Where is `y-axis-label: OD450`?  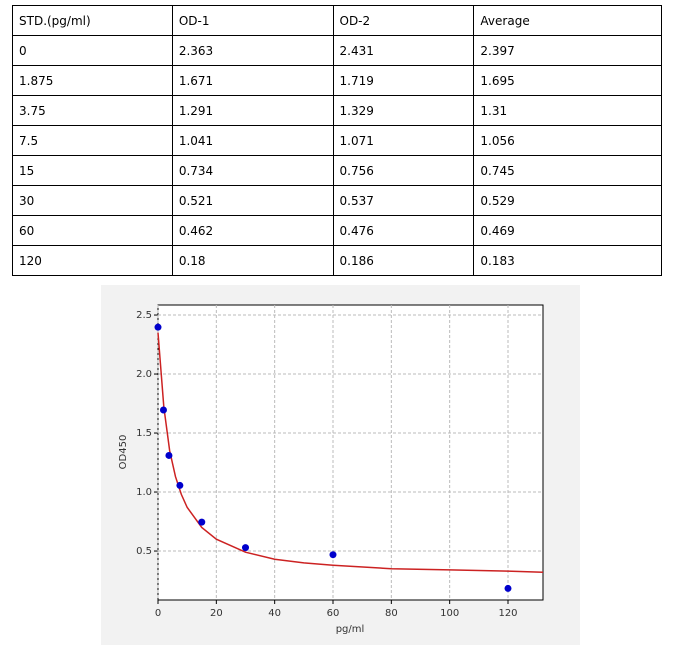
y-axis-label: OD450 is located at coordinates (123, 452).